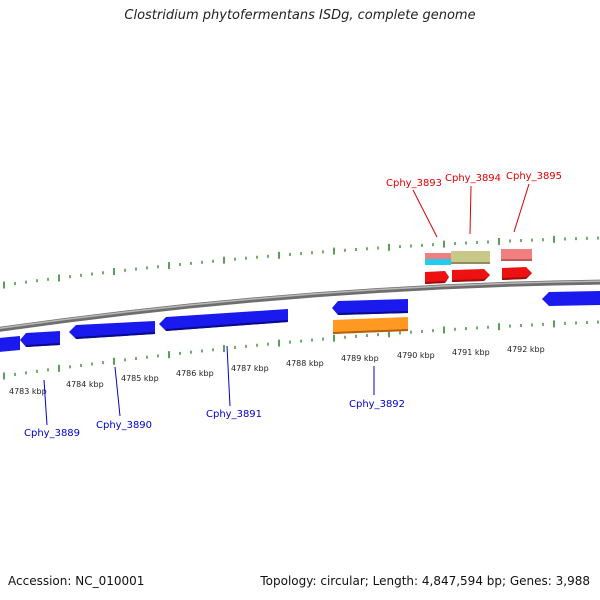 This screenshot has width=600, height=600. I want to click on forward-features, so click(478, 266).